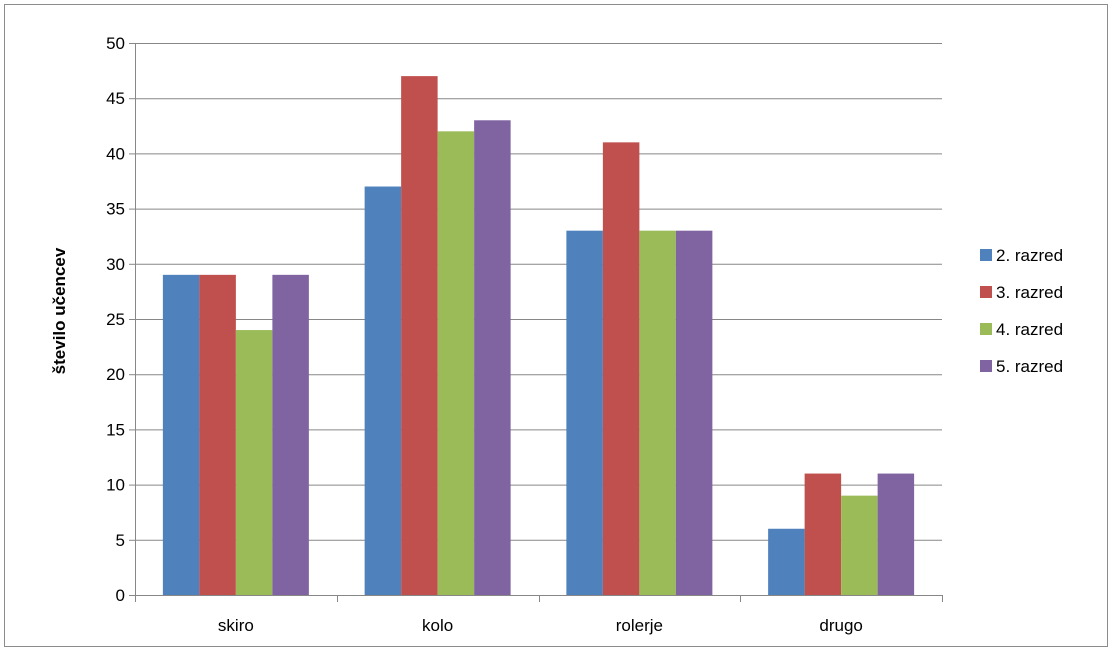 The image size is (1112, 653). Describe the element at coordinates (236, 625) in the screenshot. I see `x-tick-label: skiro` at that location.